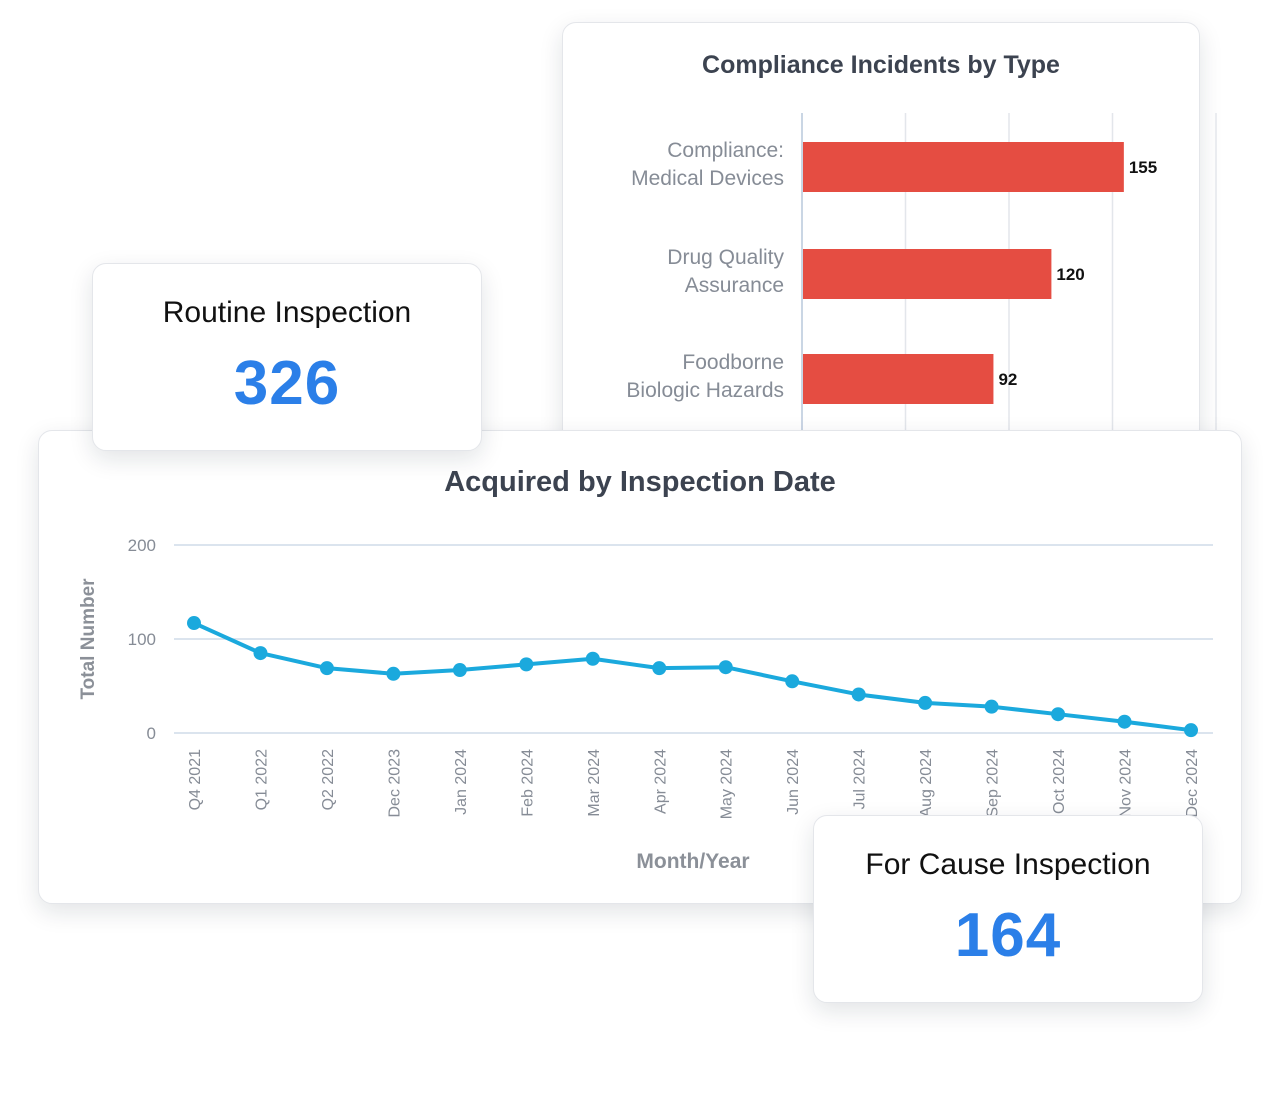 This screenshot has height=1120, width=1285. What do you see at coordinates (261, 779) in the screenshot?
I see `x-tick-label: Q1 2022` at bounding box center [261, 779].